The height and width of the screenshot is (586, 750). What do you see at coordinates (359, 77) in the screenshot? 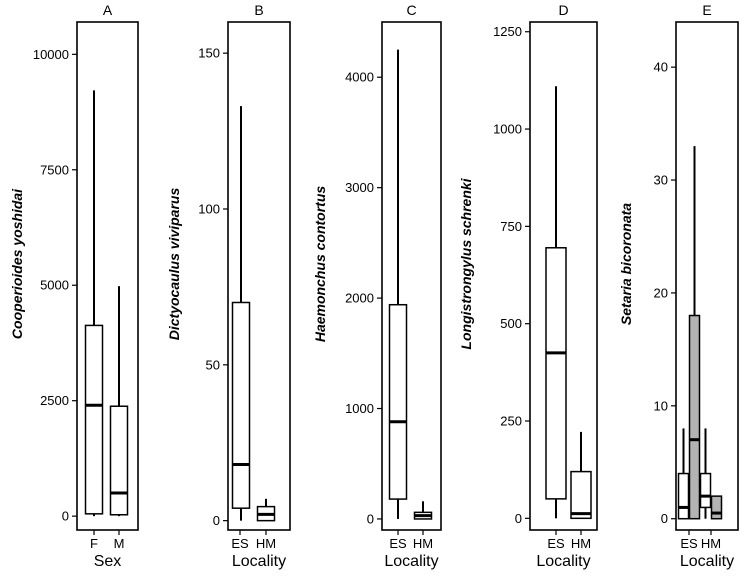
I see `y-tick-label: 4000` at bounding box center [359, 77].